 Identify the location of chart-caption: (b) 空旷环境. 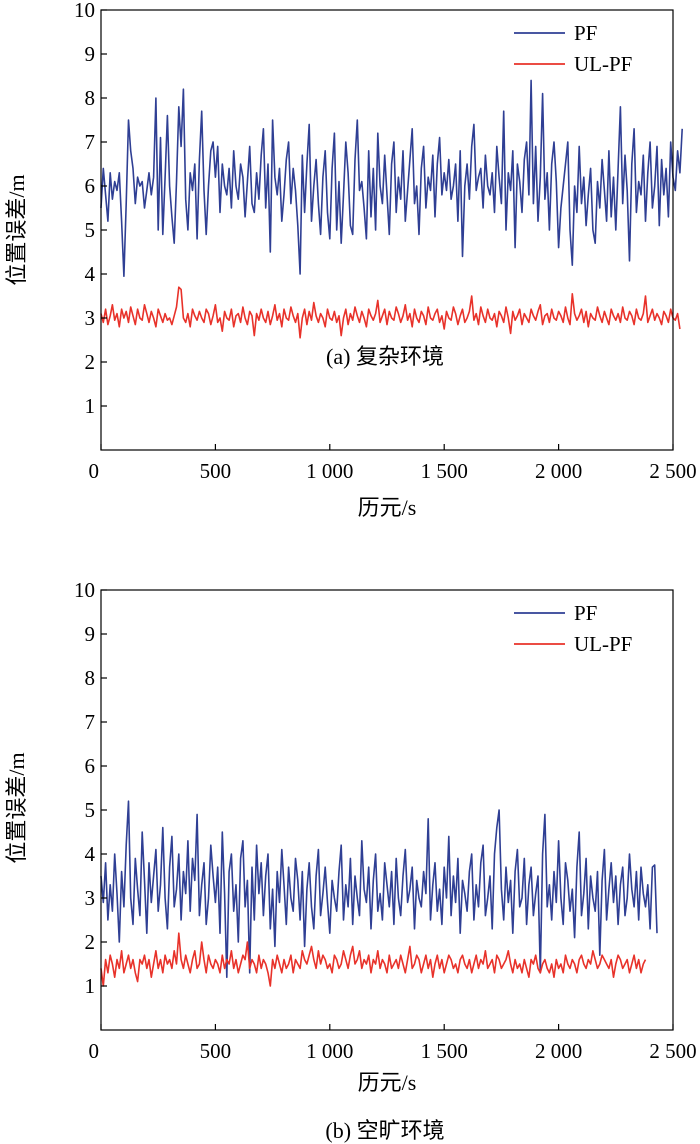
(384, 1130).